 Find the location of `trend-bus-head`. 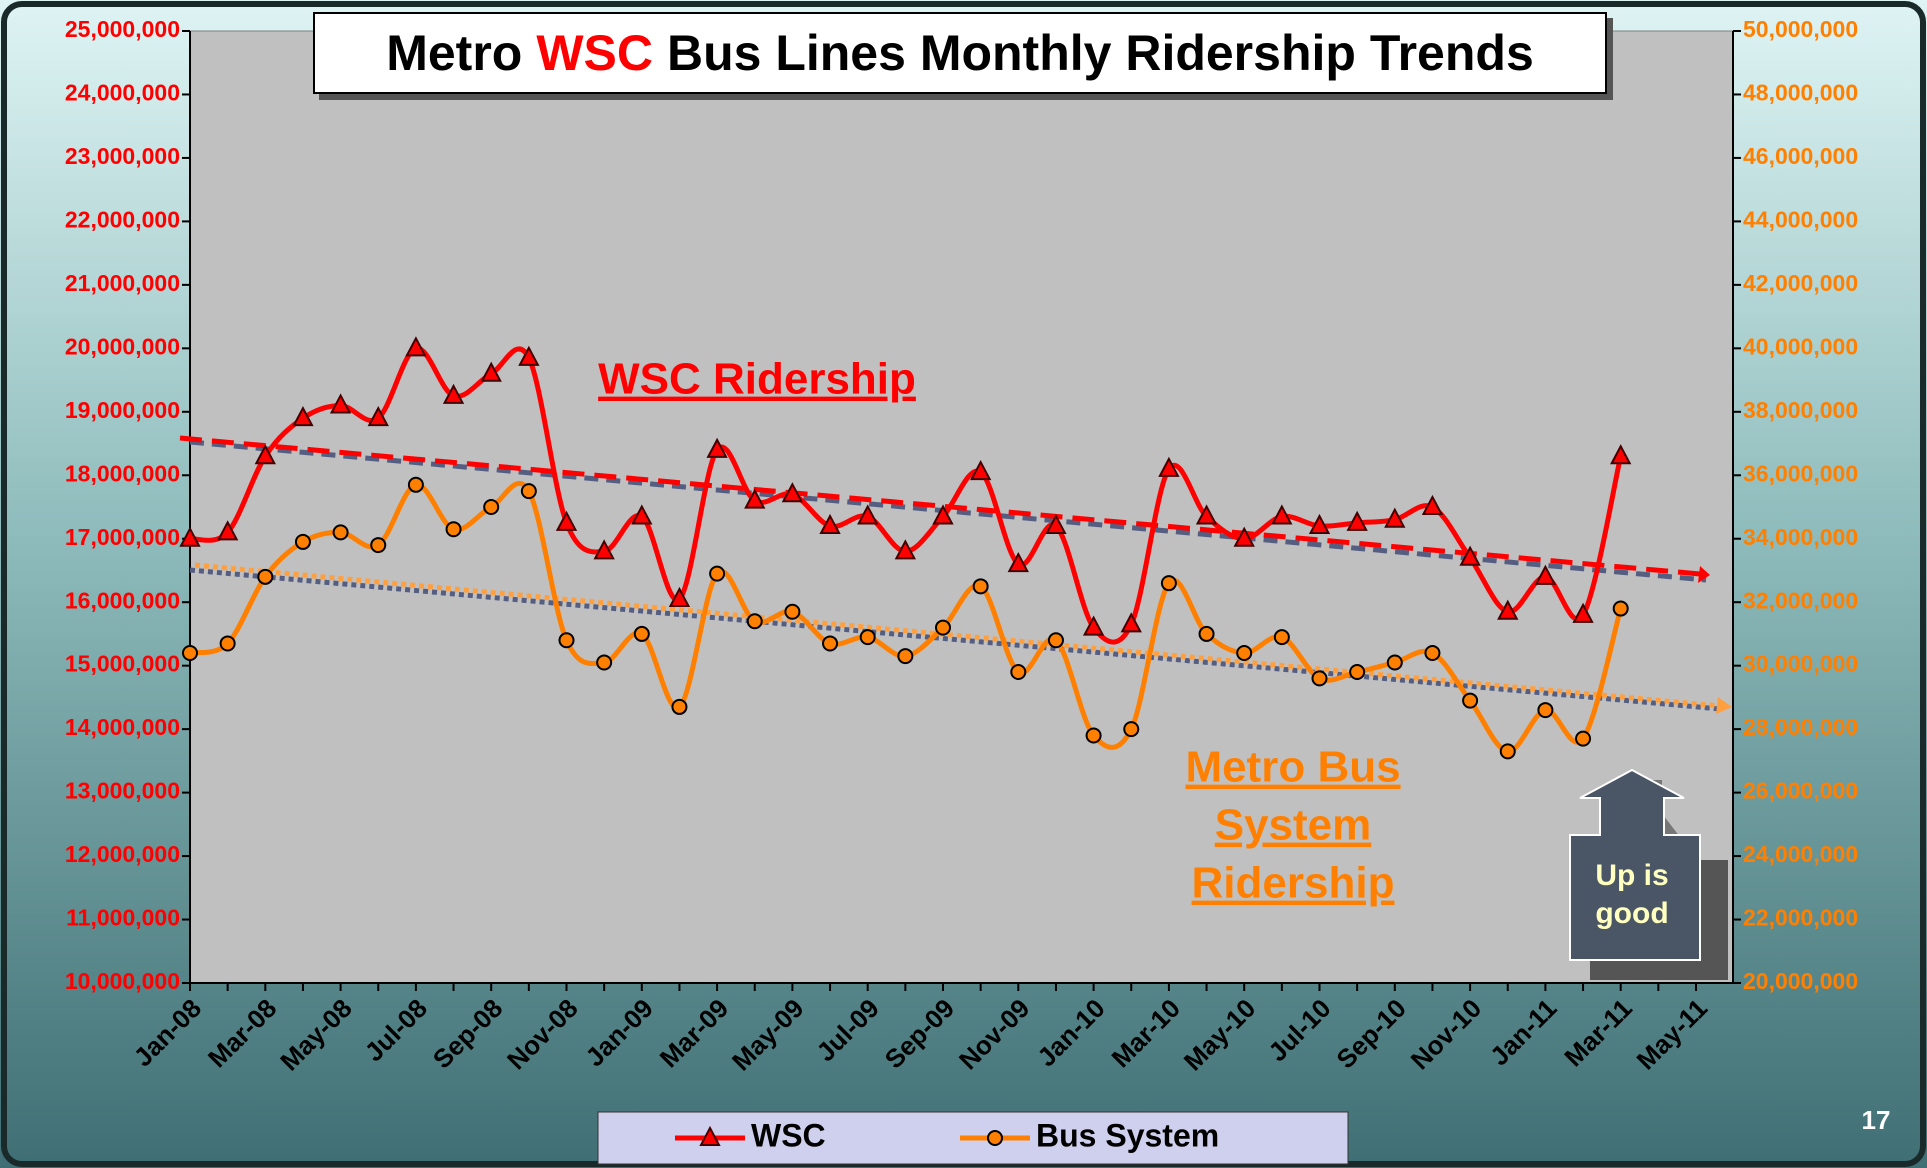

trend-bus-head is located at coordinates (1724, 705).